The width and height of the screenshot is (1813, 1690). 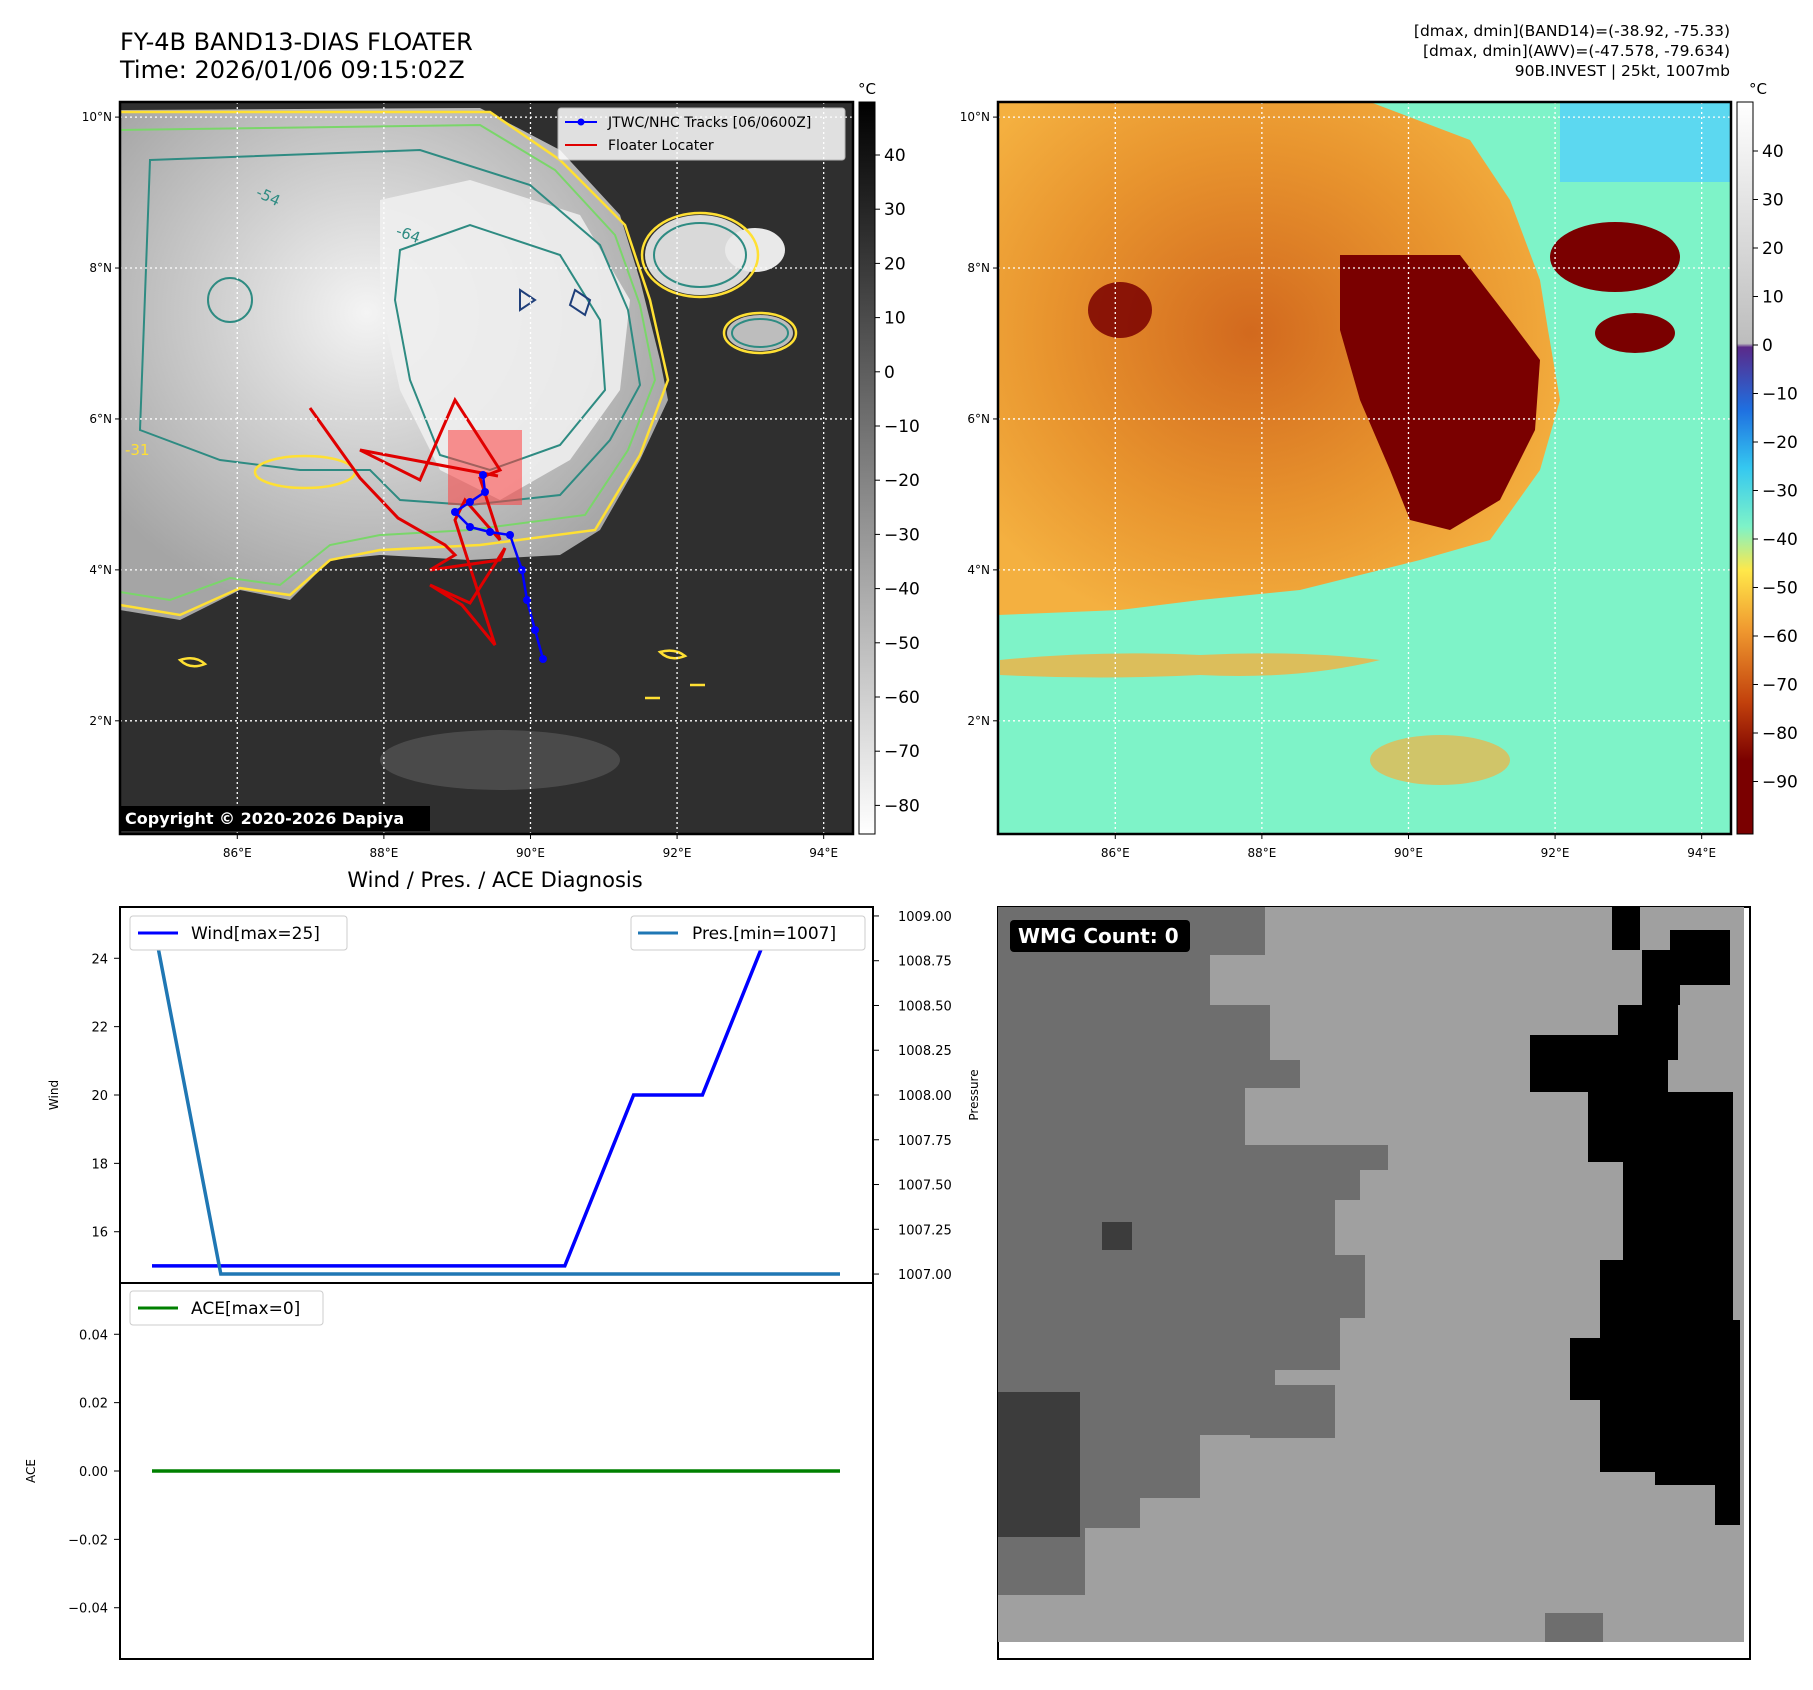 I want to click on ace-tick-label: 0.04, so click(x=93, y=1335).